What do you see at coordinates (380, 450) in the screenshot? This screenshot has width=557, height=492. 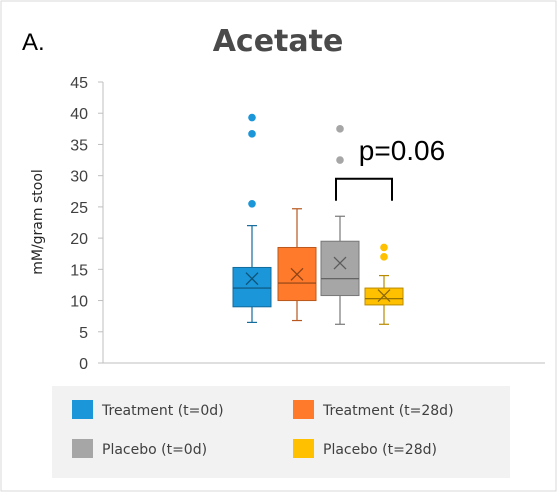 I see `legend-label: Placebo (t=28d)` at bounding box center [380, 450].